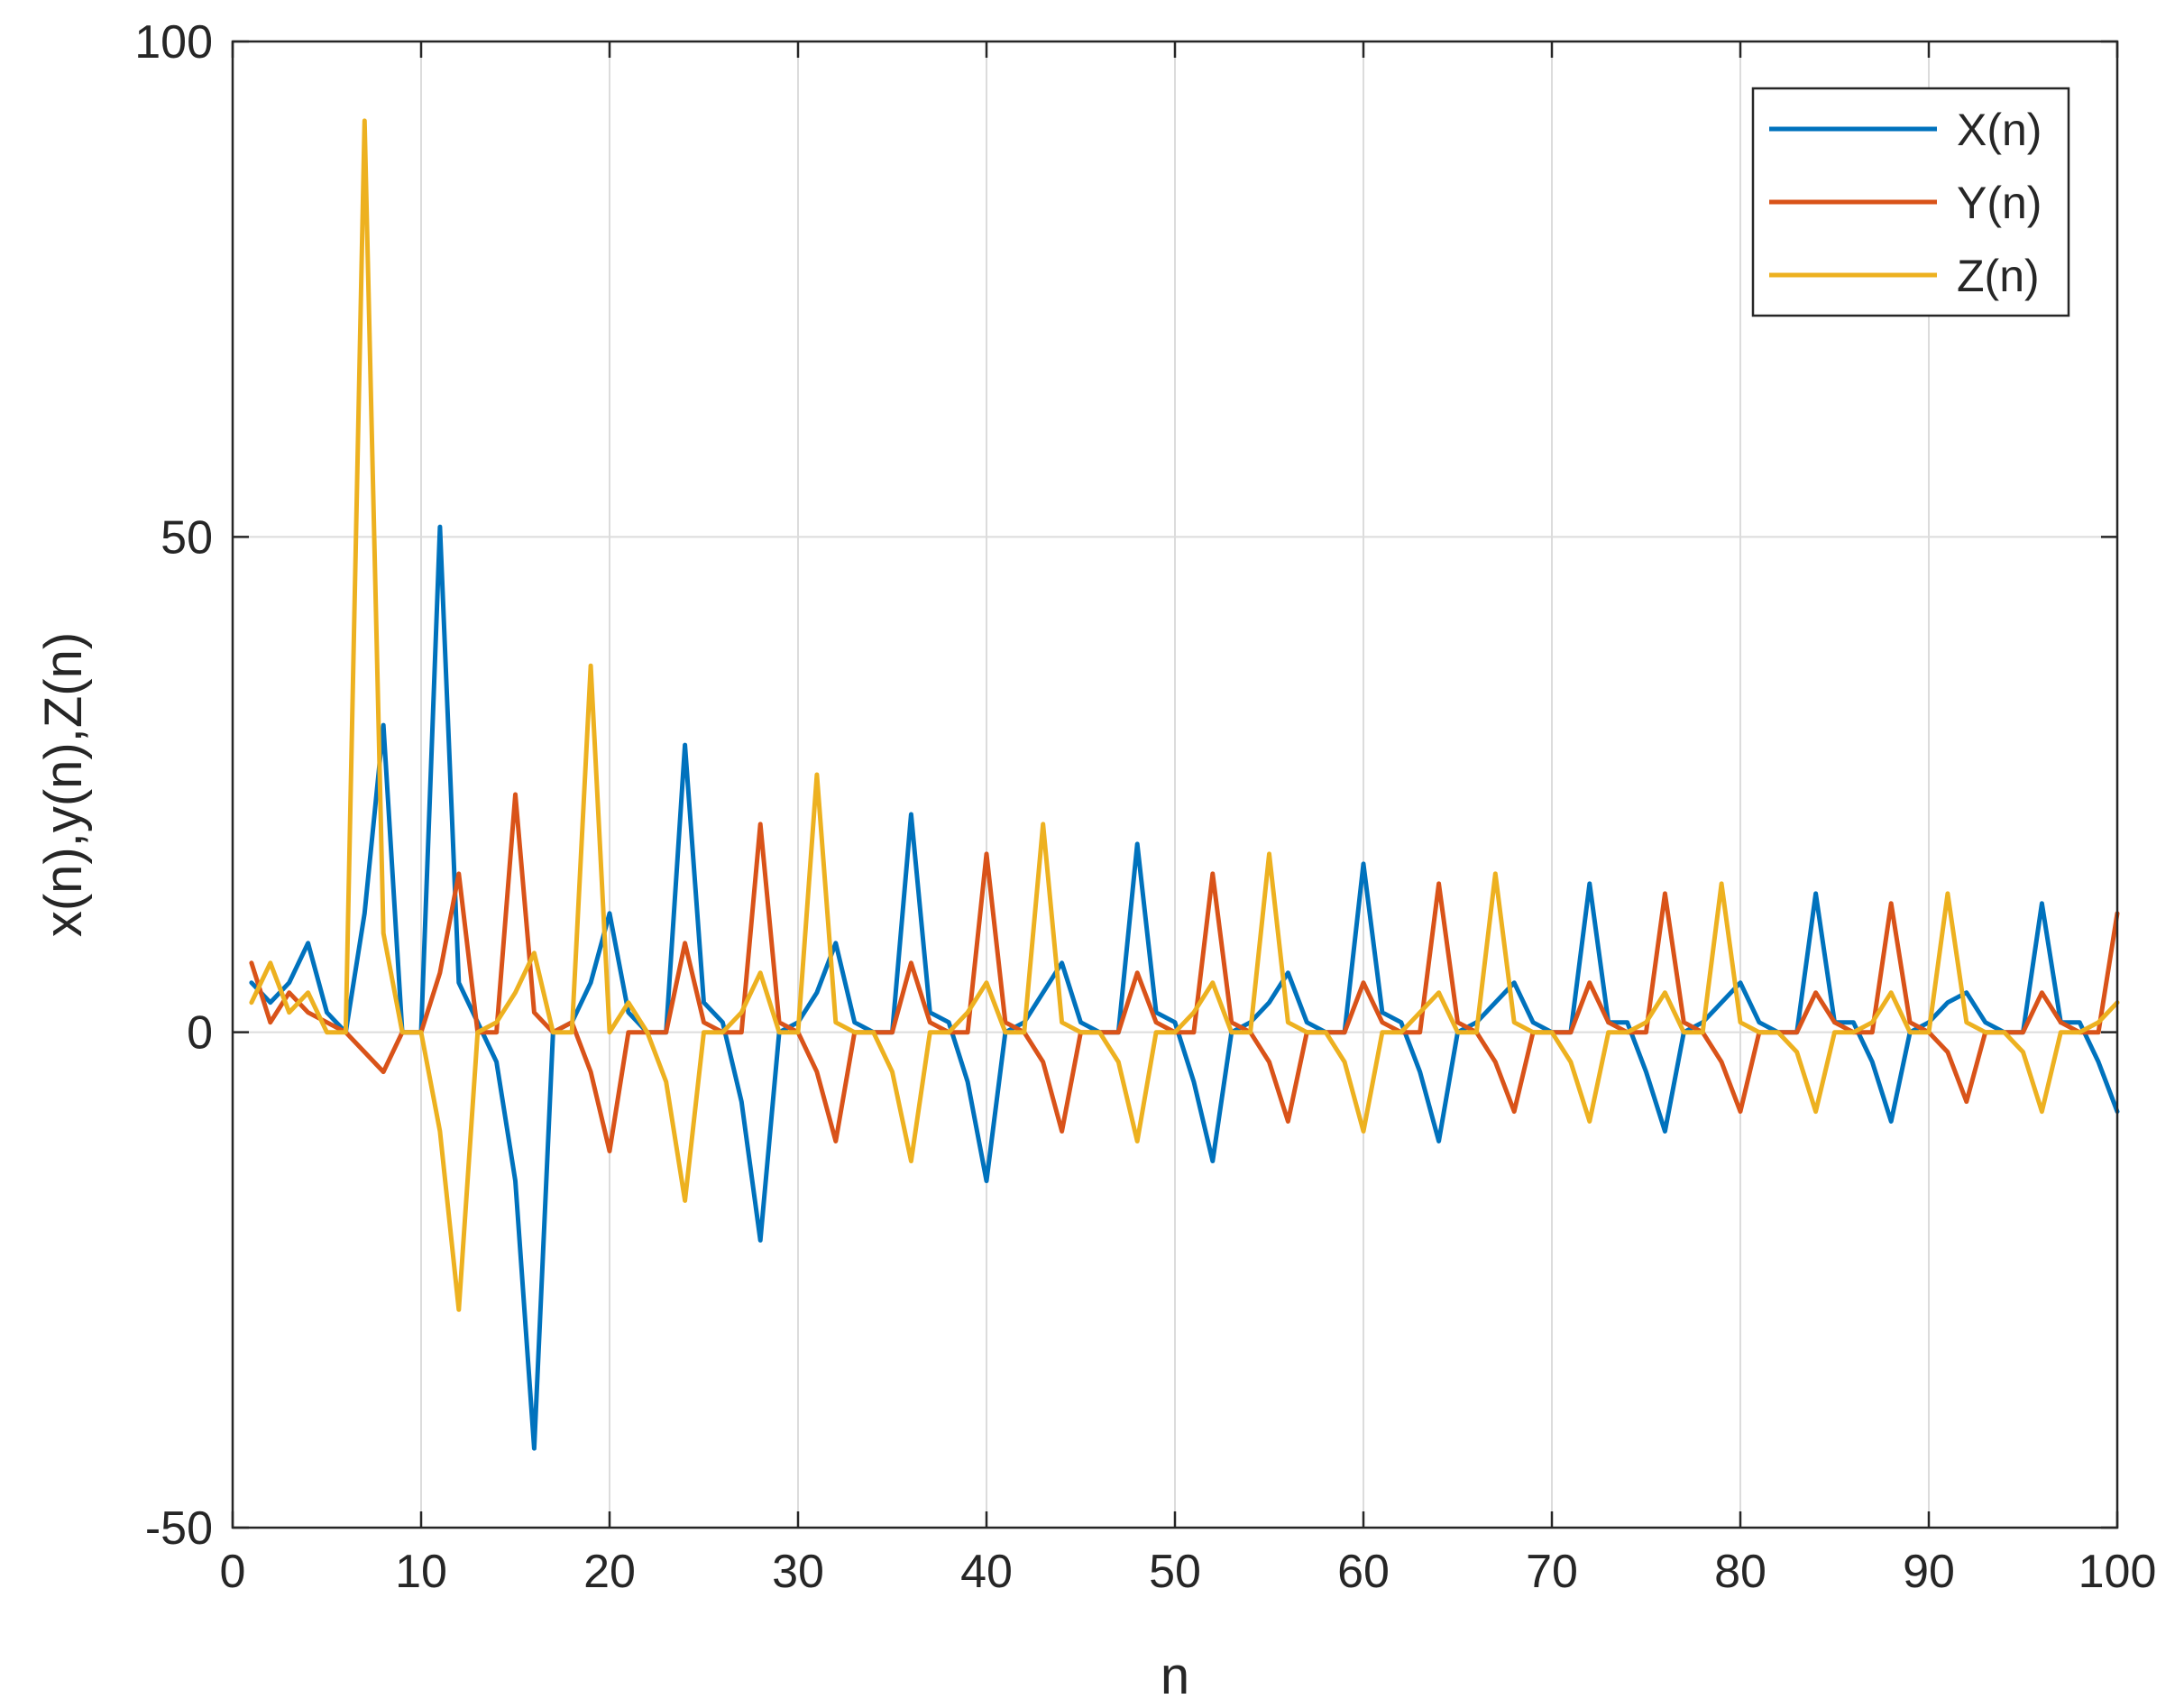  I want to click on x-tick-label: 50, so click(1175, 1572).